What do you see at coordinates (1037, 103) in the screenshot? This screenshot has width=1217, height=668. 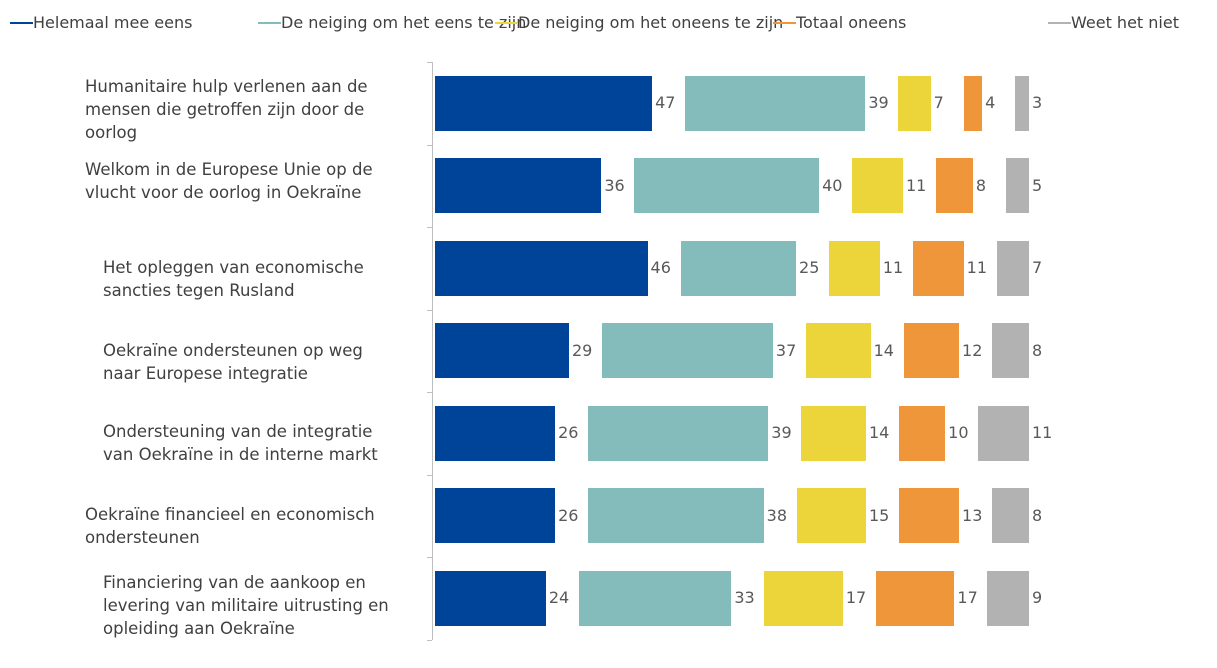 I see `value-label: 3` at bounding box center [1037, 103].